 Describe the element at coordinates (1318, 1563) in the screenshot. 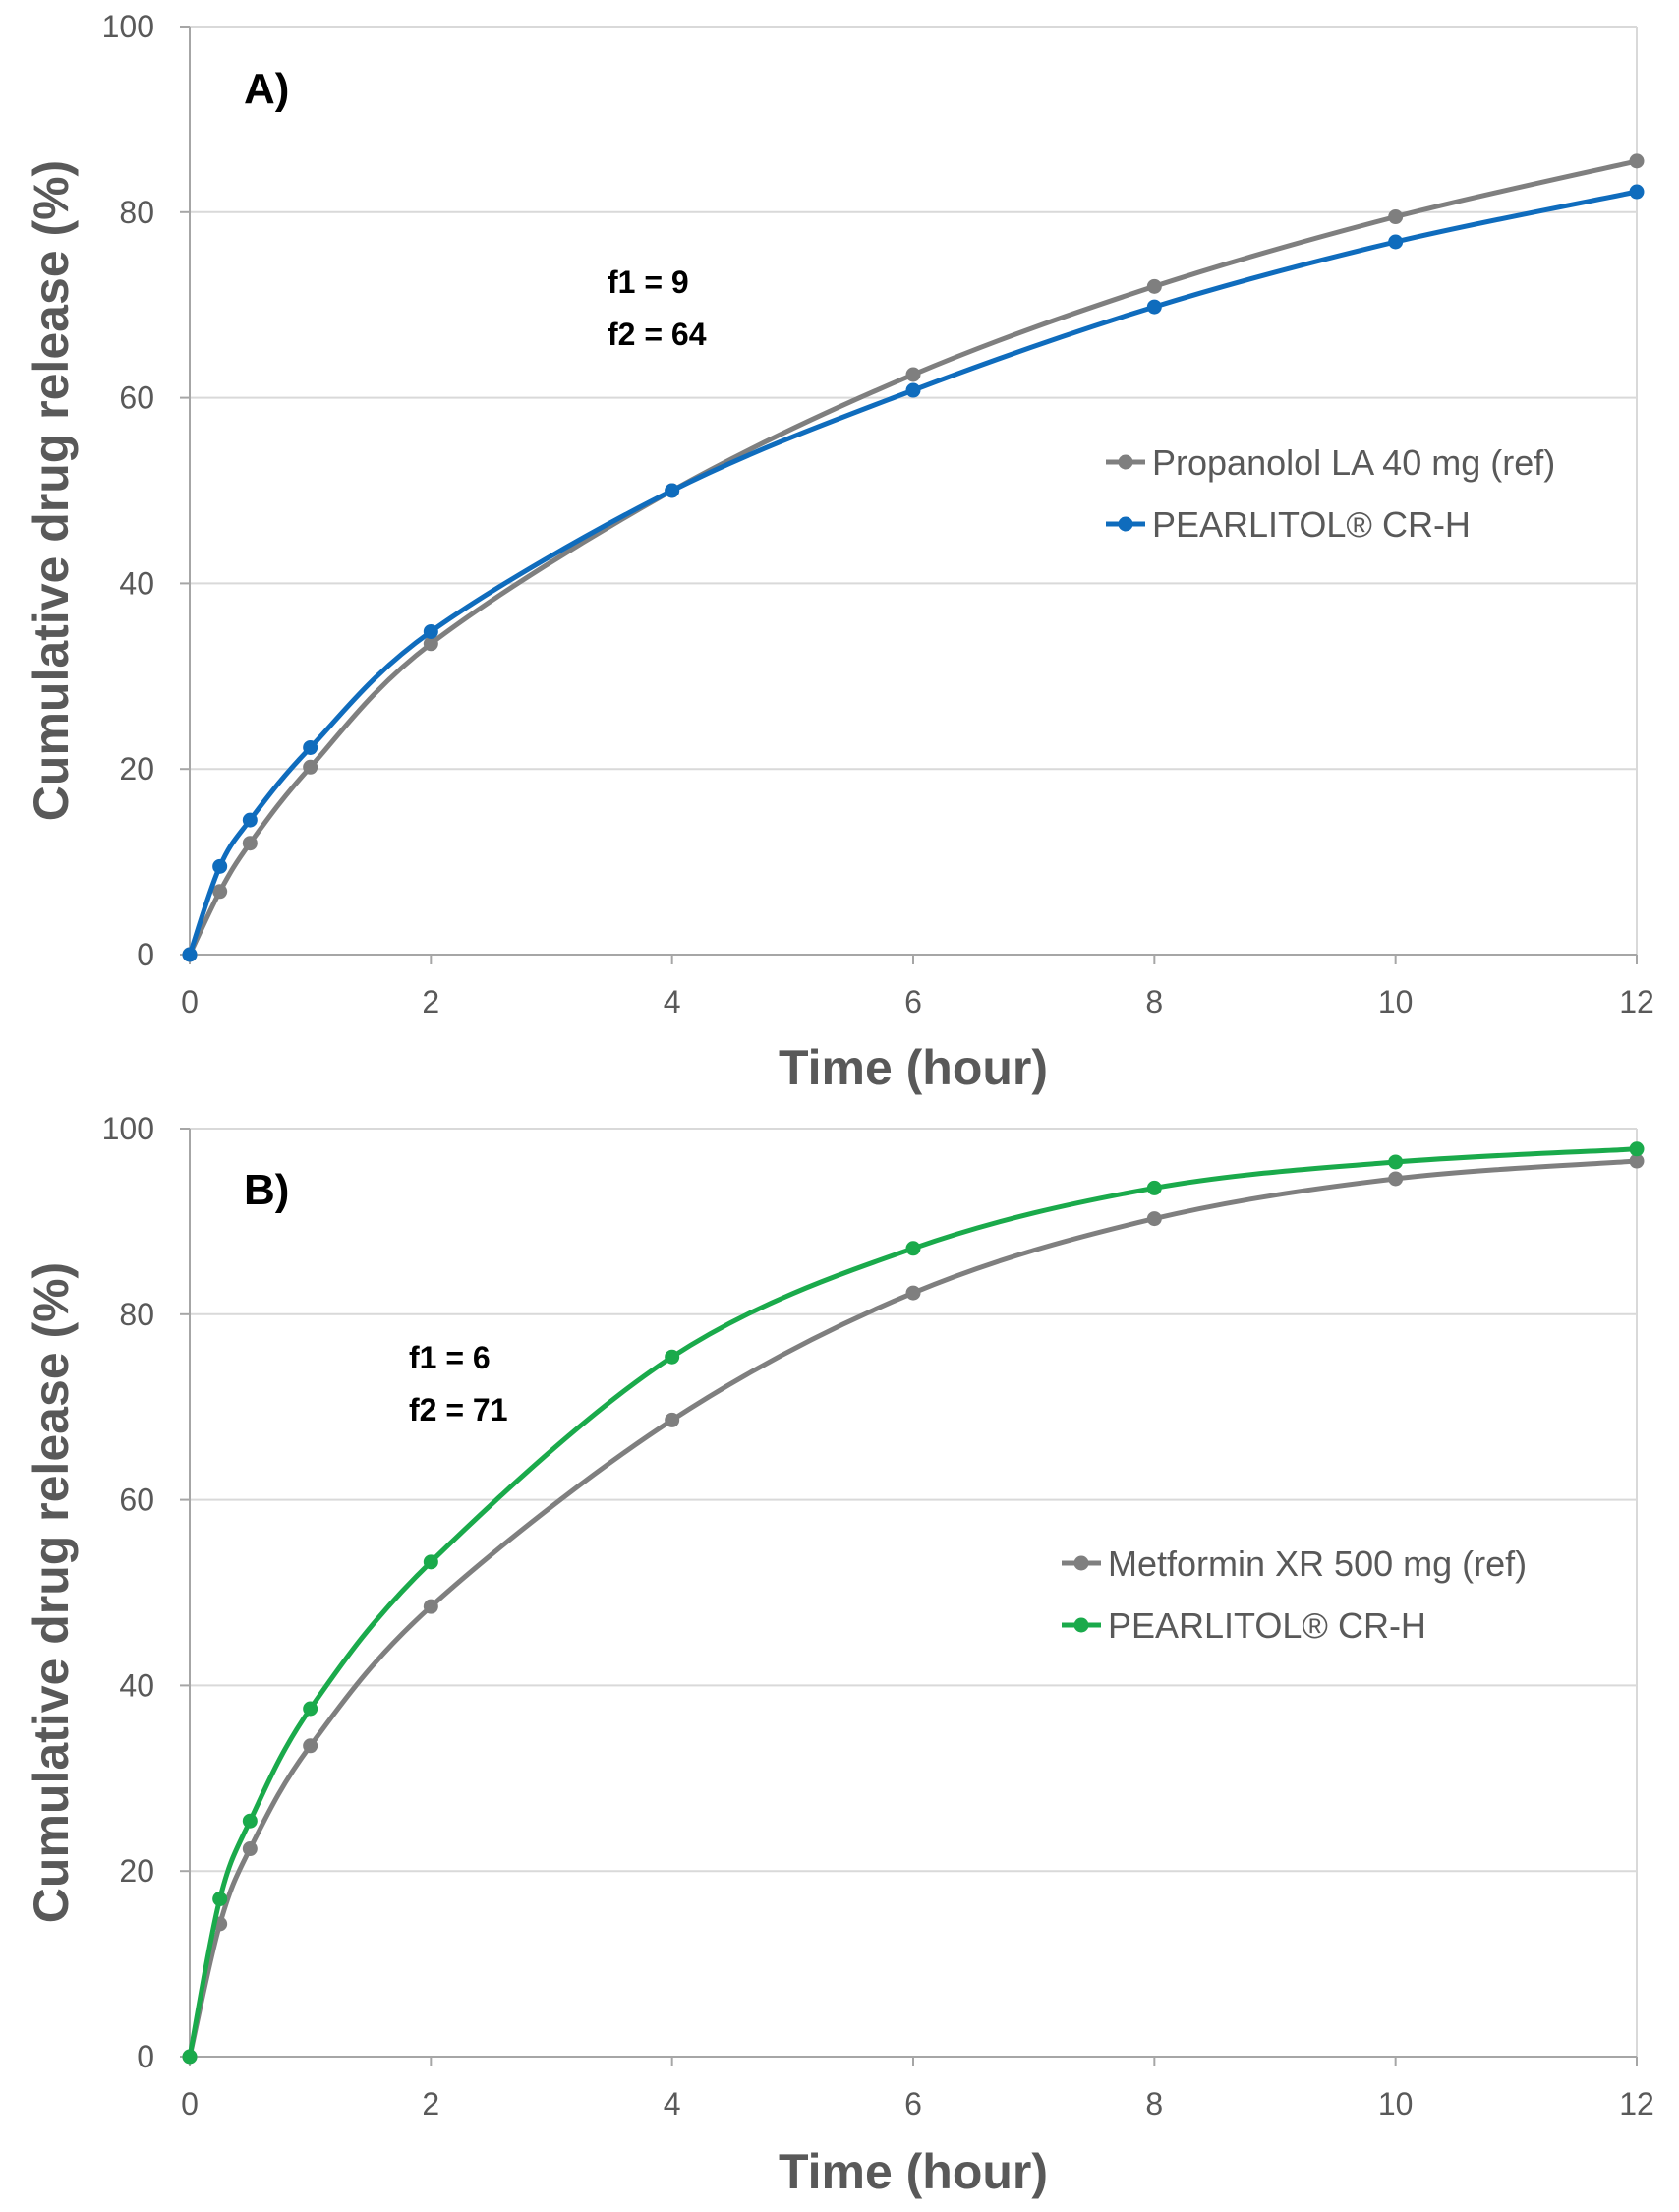

I see `legend-label: Metformin XR 500 mg (ref)` at that location.